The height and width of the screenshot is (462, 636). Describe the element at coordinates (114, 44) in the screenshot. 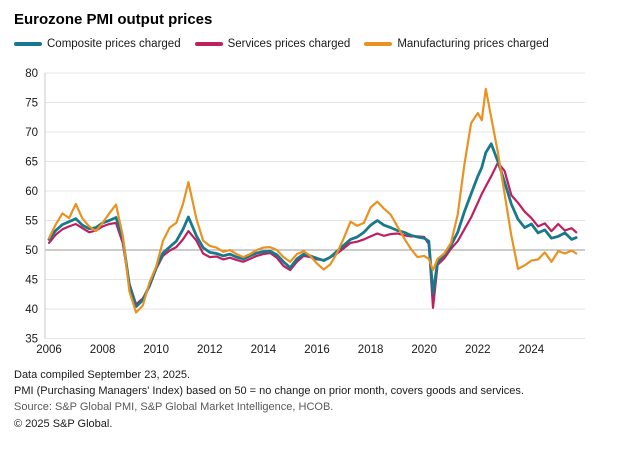

I see `legend-label-composite: Composite prices charged` at that location.